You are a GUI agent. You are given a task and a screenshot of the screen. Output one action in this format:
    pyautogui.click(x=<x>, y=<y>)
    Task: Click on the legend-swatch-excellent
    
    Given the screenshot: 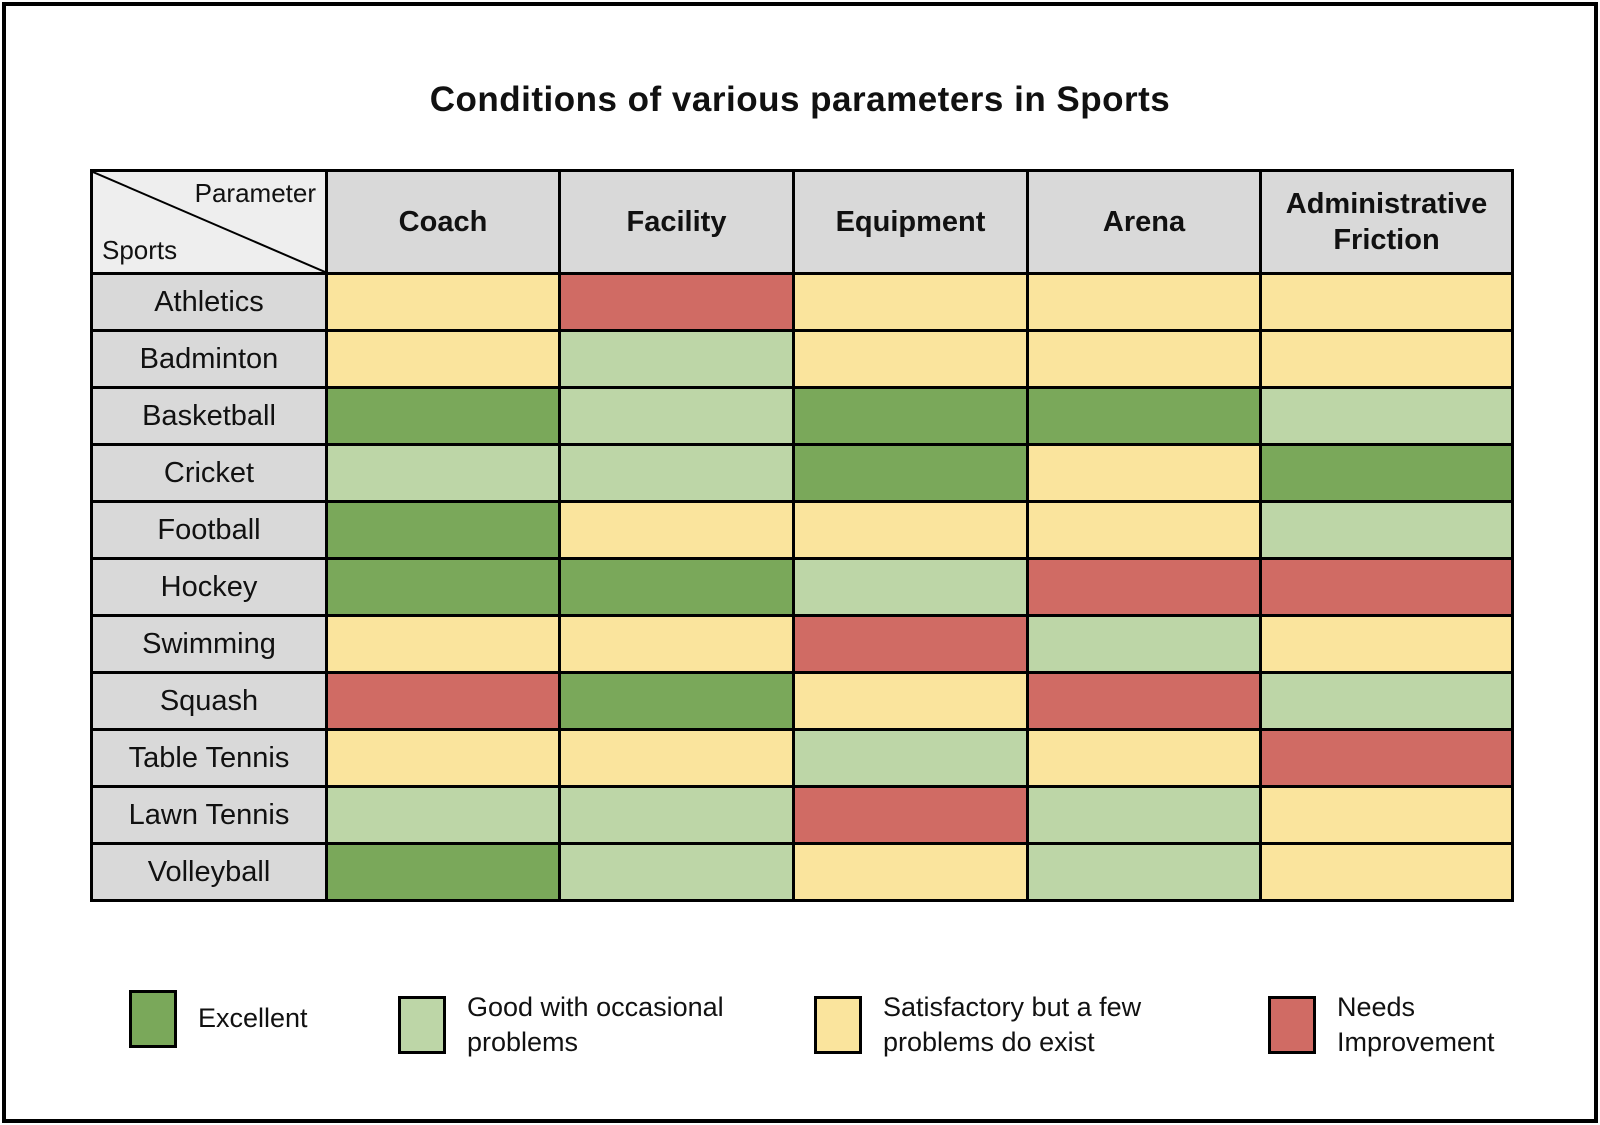 What is the action you would take?
    pyautogui.click(x=153, y=1019)
    